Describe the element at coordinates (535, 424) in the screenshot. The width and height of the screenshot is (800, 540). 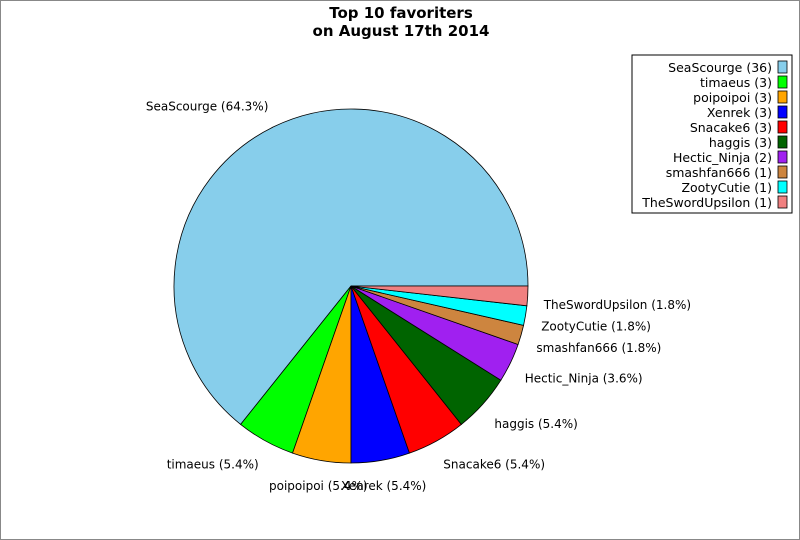
I see `slice-label-haggis: haggis (5.4%)` at that location.